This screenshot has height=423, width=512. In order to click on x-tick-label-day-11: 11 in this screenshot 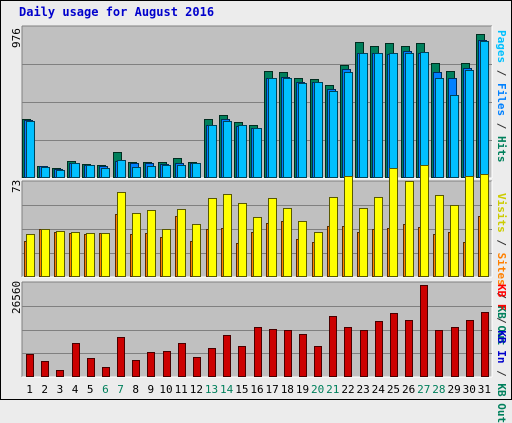, I will do `click(181, 389)`.